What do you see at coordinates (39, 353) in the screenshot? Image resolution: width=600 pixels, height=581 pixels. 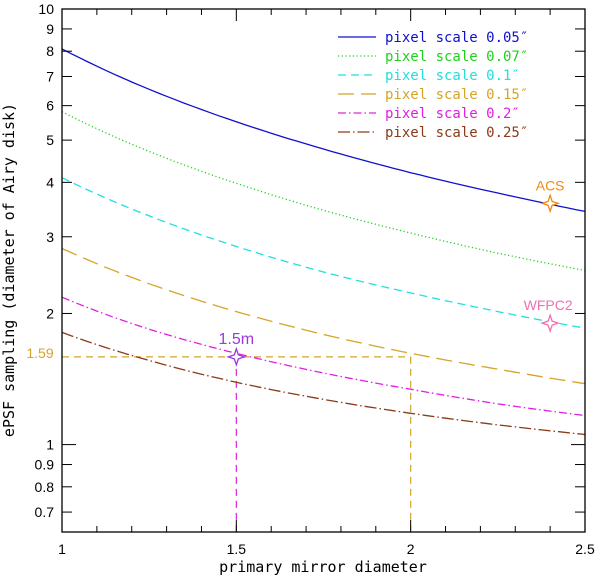 I see `reference-value-label: 1.59` at bounding box center [39, 353].